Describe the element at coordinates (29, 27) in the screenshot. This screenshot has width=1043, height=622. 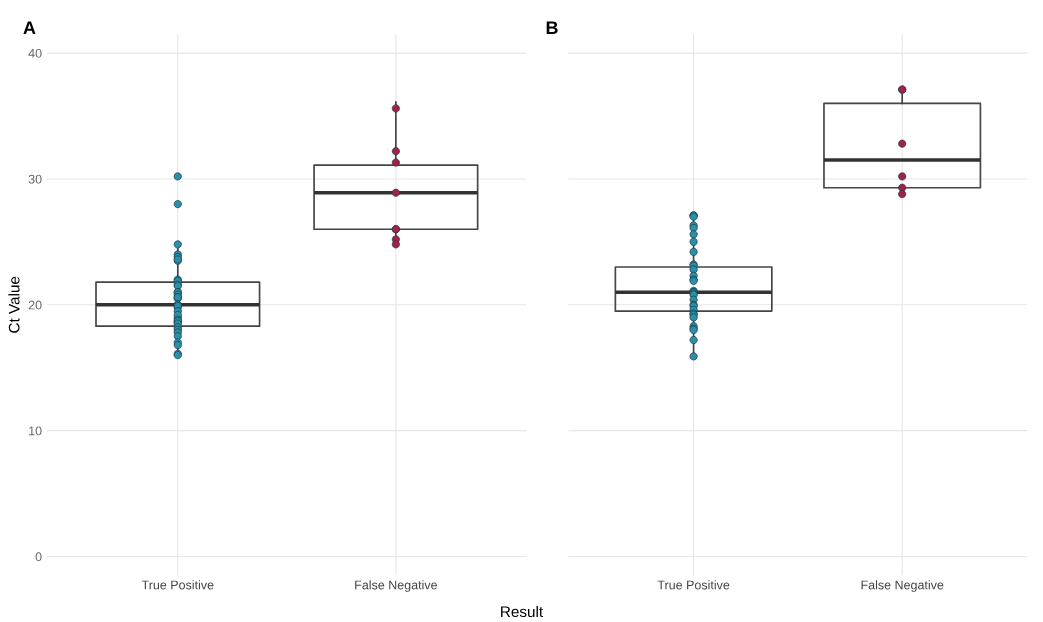
I see `chart-title: A` at that location.